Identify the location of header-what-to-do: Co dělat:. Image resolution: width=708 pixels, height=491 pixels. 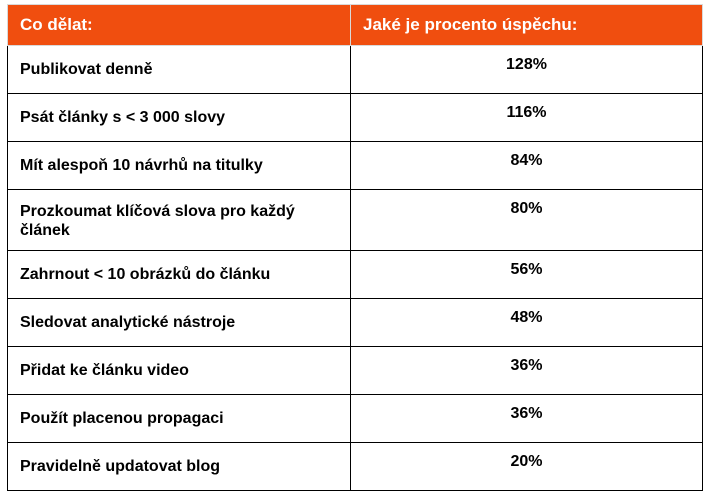
(179, 25).